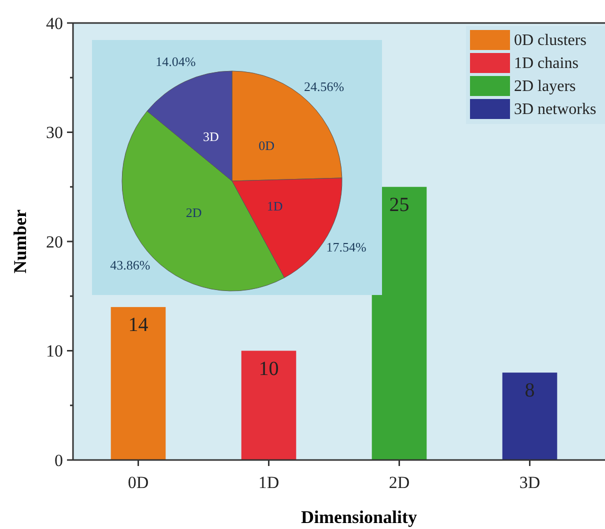  What do you see at coordinates (176, 62) in the screenshot?
I see `data-label: 14.04%` at bounding box center [176, 62].